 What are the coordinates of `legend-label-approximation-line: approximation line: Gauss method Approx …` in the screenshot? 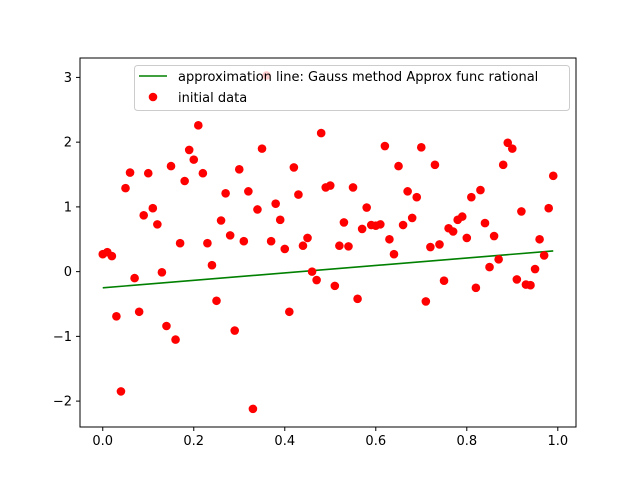 It's located at (358, 77).